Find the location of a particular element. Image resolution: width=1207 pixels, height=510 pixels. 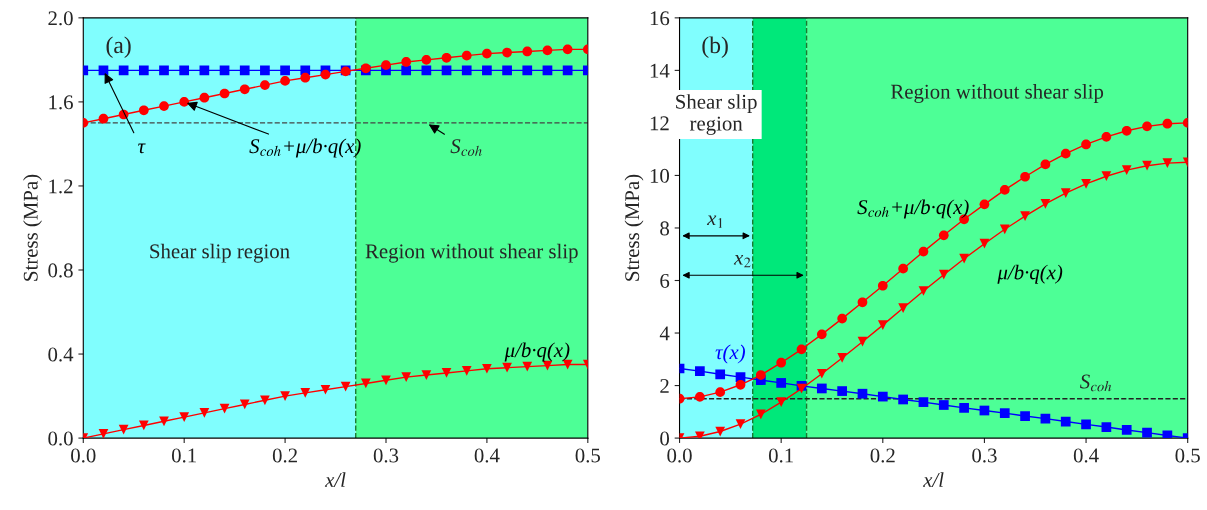

y-tick-label: 0.8 is located at coordinates (60, 270).